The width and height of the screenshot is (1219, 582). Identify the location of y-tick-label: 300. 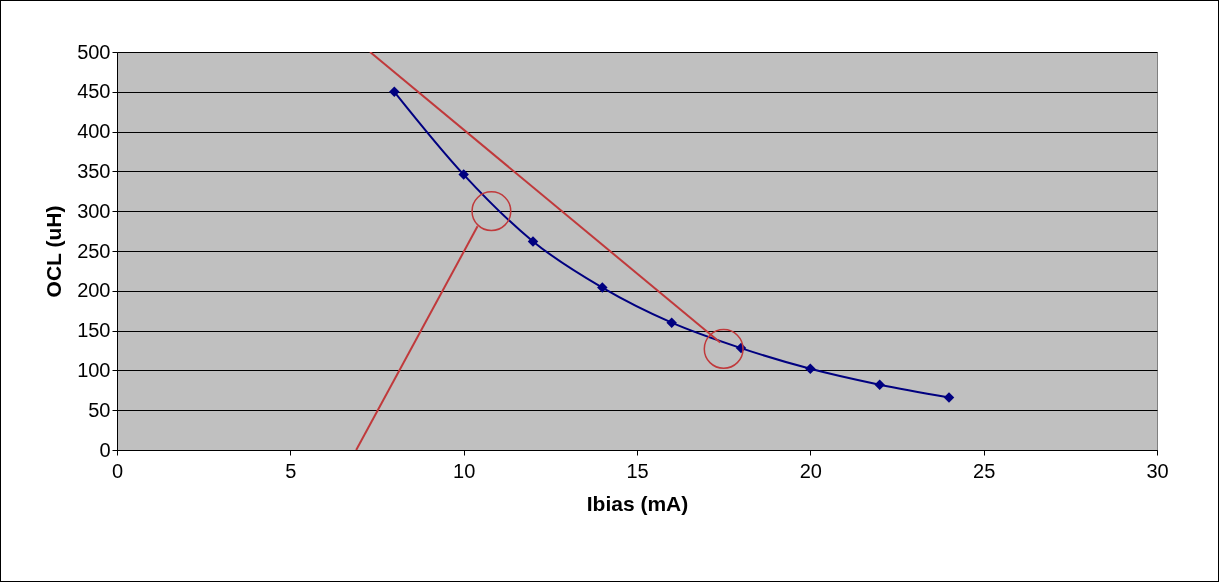
(94, 210).